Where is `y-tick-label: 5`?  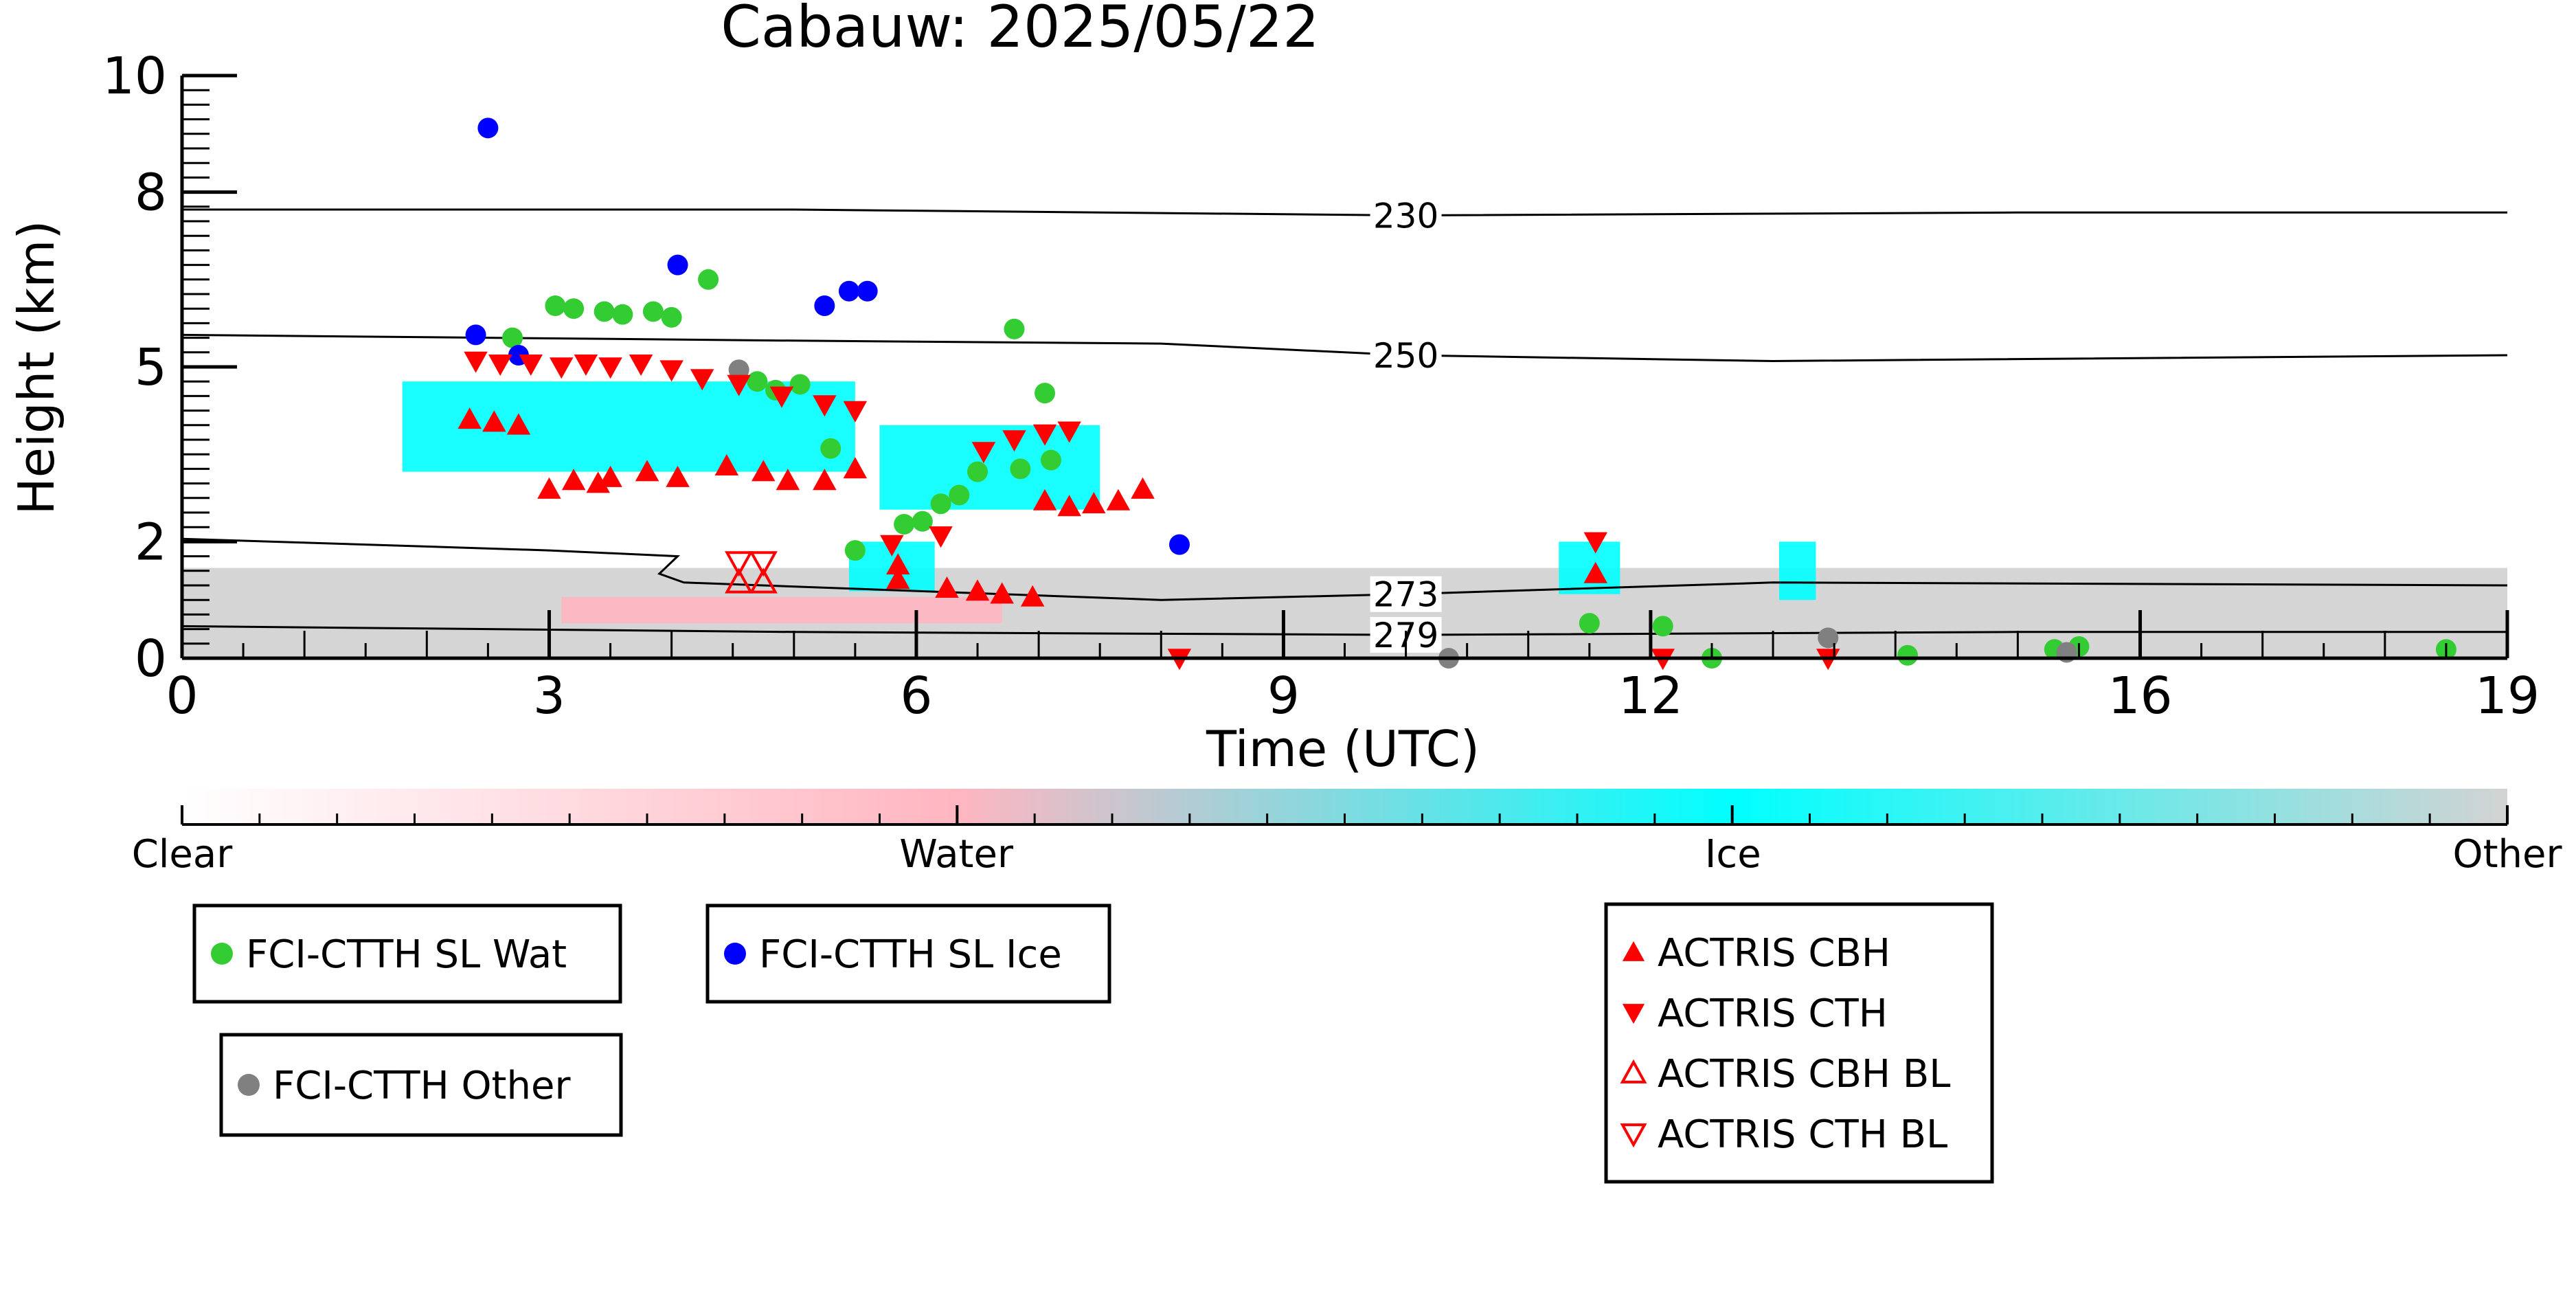
y-tick-label: 5 is located at coordinates (151, 367).